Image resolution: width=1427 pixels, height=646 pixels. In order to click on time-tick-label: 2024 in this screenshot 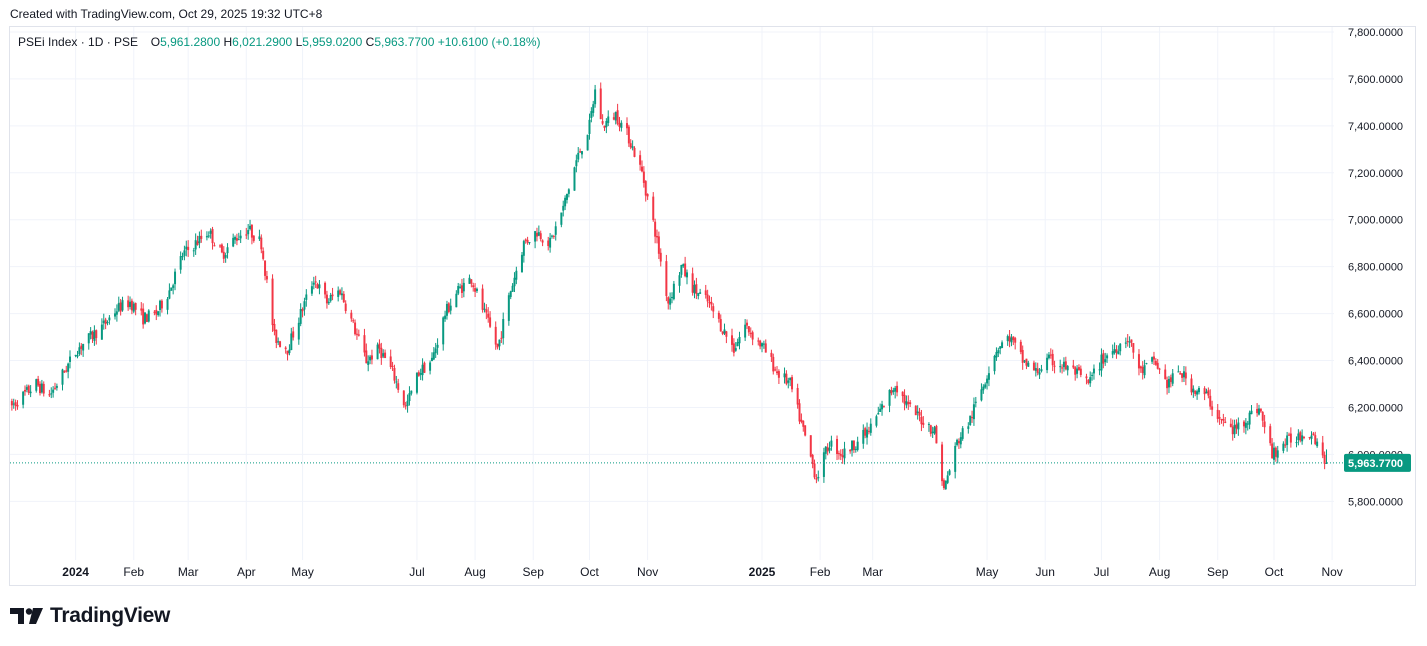, I will do `click(75, 572)`.